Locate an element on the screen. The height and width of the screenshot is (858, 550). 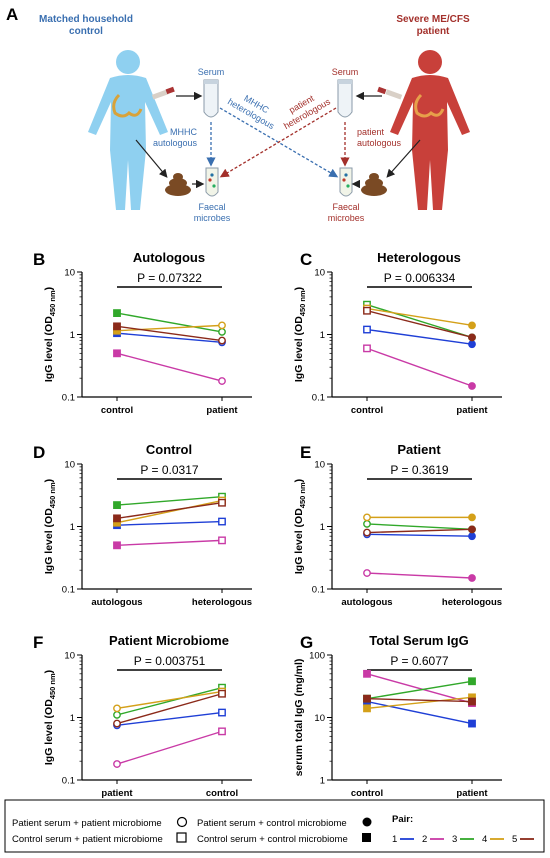
panel-letter-e: E is located at coordinates (305, 452).